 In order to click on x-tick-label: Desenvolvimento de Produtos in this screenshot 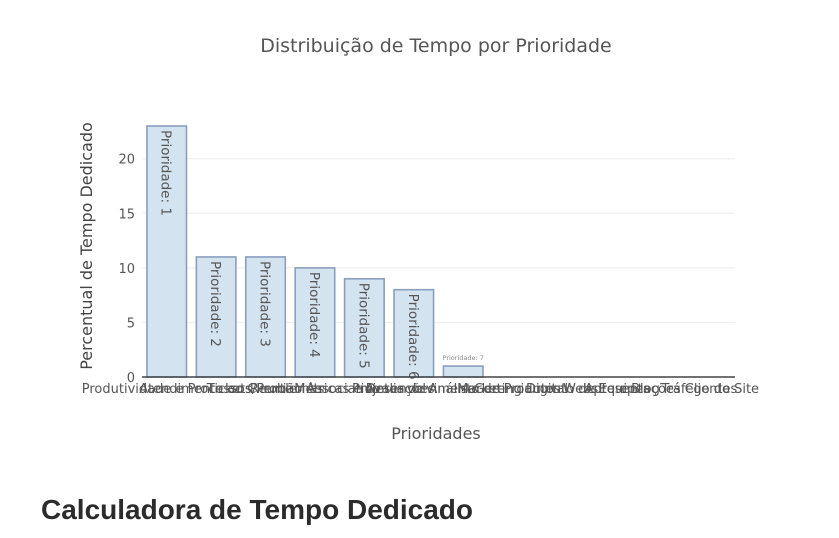, I will do `click(463, 389)`.